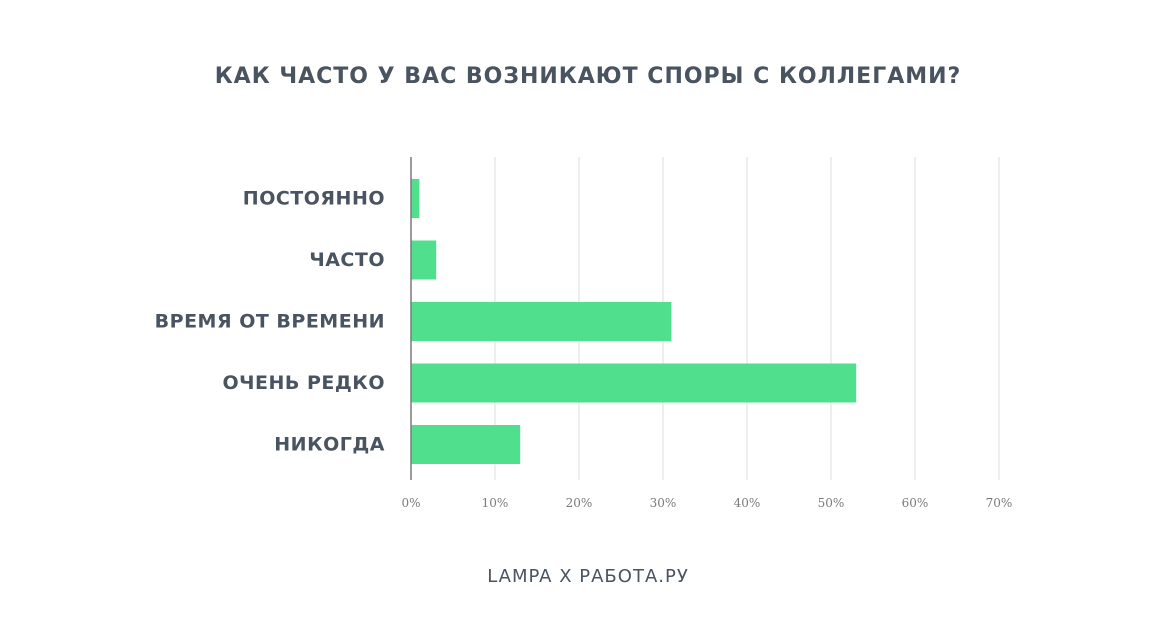 This screenshot has width=1176, height=619. Describe the element at coordinates (706, 503) in the screenshot. I see `x-tick-labels: 0% 10% 20% 30% 40% 50% 60% 70%` at that location.